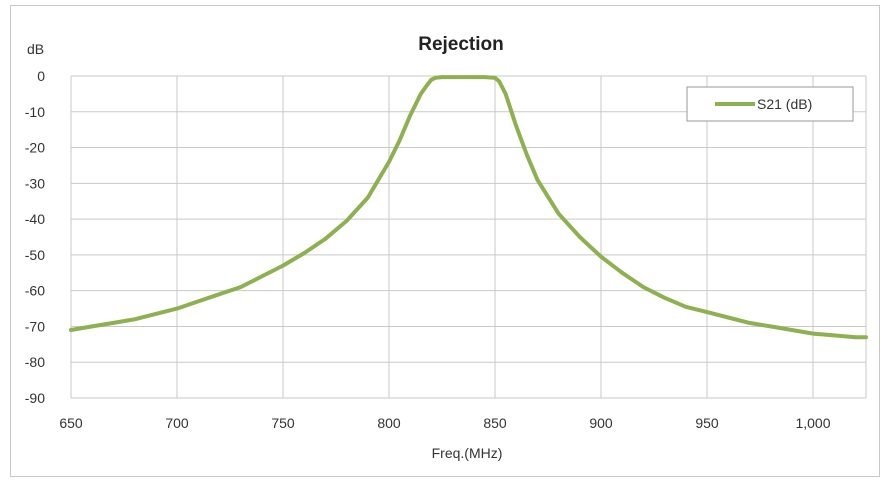  What do you see at coordinates (601, 423) in the screenshot?
I see `x-tick-label: 900` at bounding box center [601, 423].